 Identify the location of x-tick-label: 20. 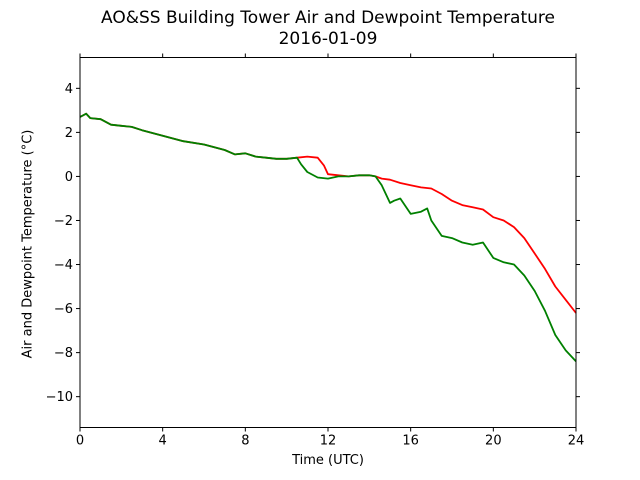
(493, 441).